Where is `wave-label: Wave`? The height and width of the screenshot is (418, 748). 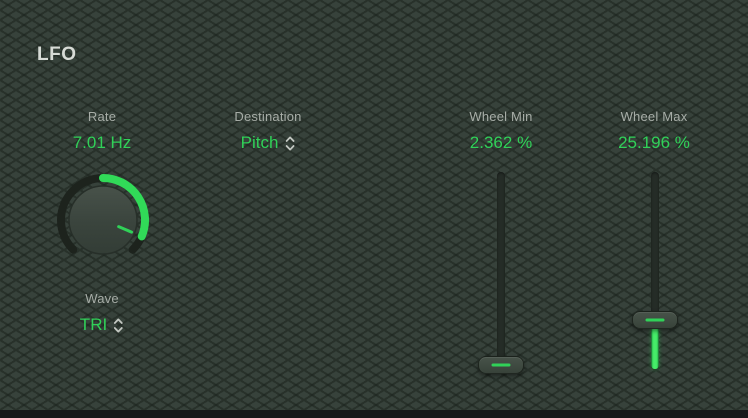 wave-label: Wave is located at coordinates (102, 298).